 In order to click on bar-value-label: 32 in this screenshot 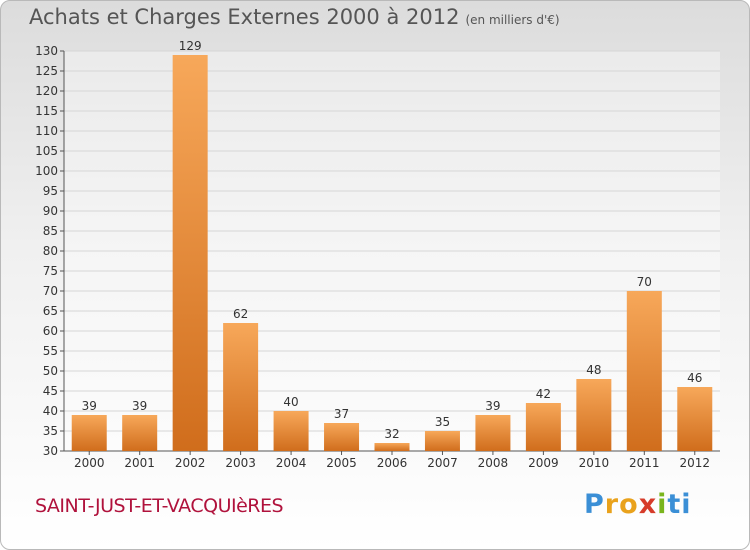, I will do `click(391, 434)`.